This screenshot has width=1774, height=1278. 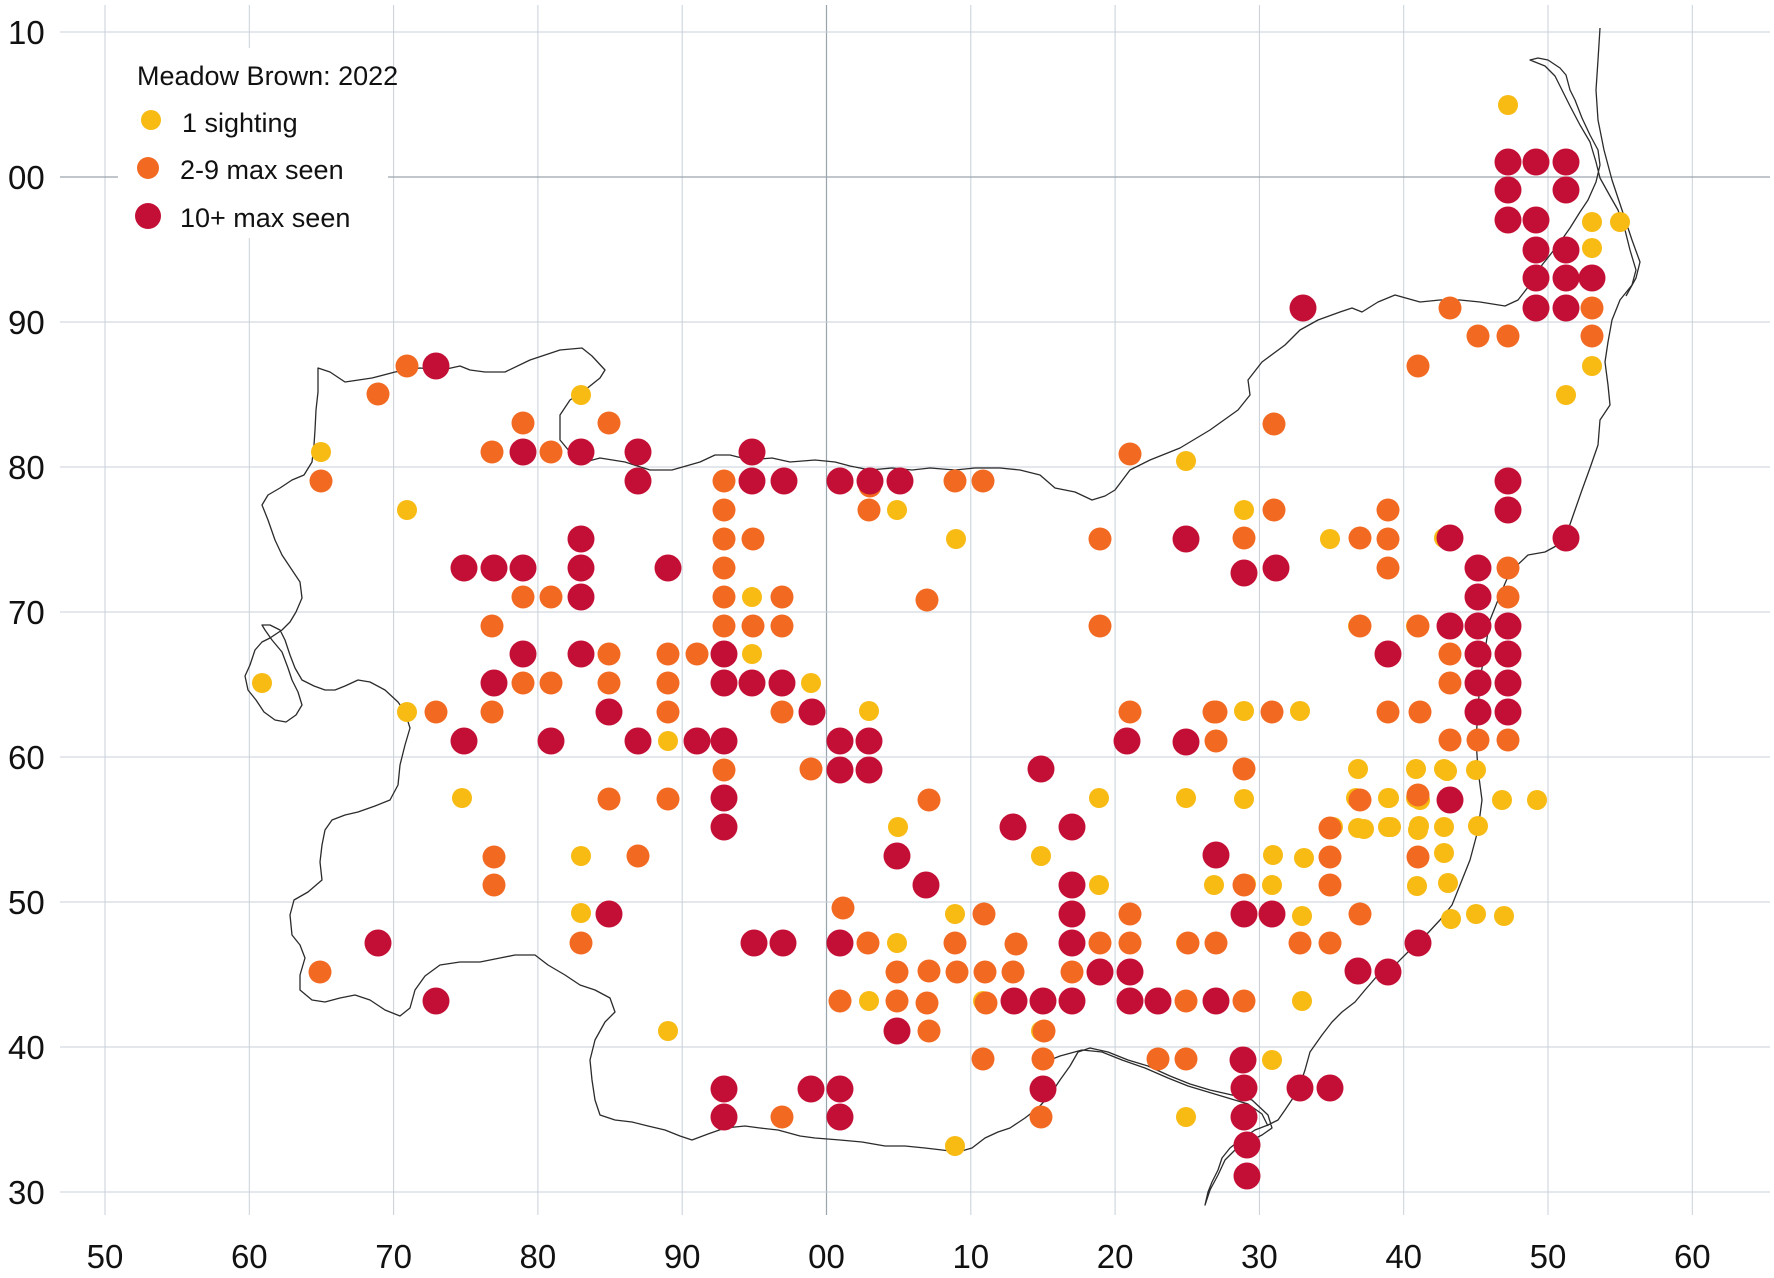 I want to click on x-tick-label: 50, so click(x=105, y=1256).